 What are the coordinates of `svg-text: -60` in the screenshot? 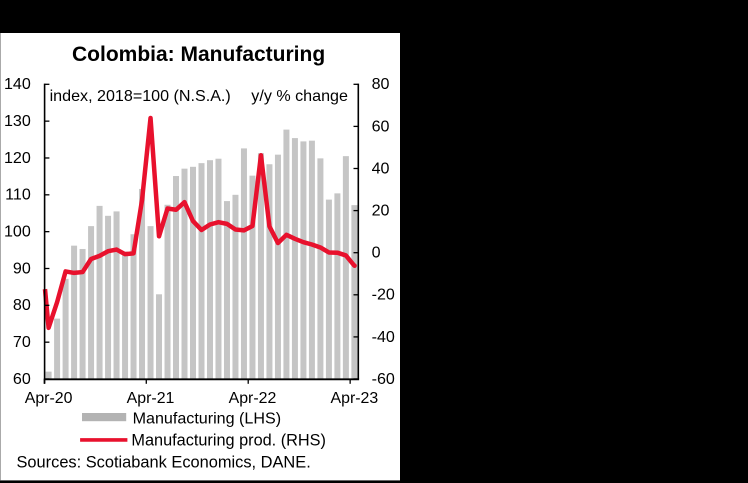 It's located at (383, 379).